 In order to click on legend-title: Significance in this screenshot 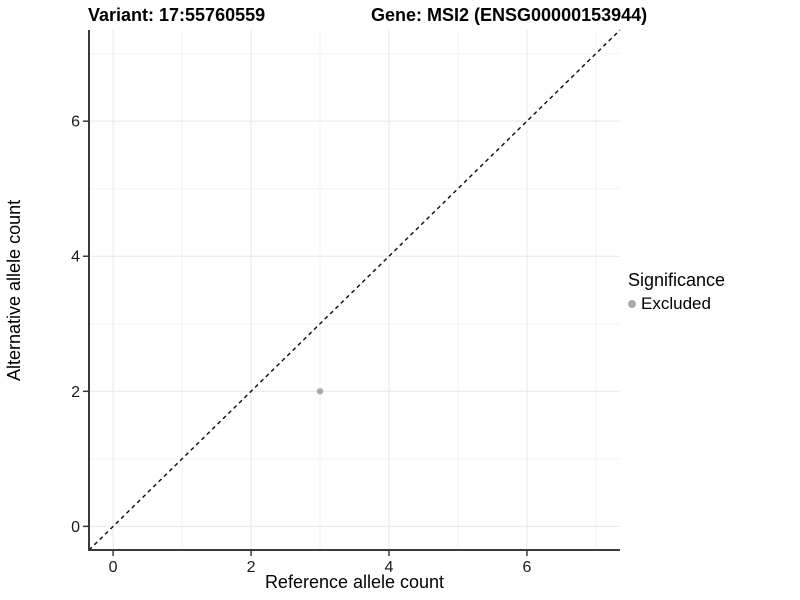, I will do `click(677, 280)`.